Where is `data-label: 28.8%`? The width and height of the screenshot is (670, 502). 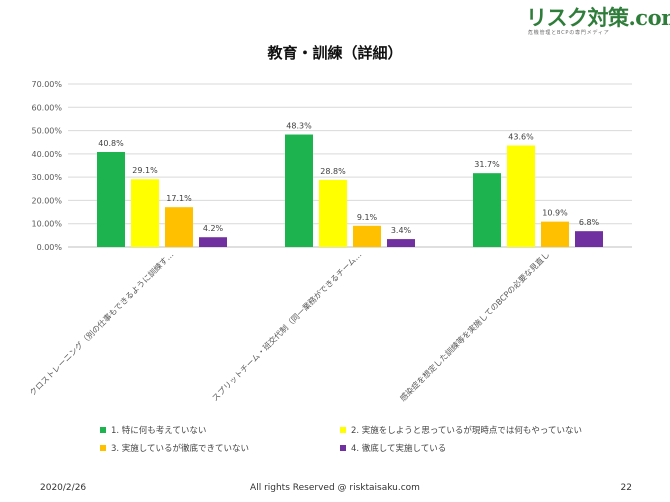
data-label: 28.8% is located at coordinates (333, 171).